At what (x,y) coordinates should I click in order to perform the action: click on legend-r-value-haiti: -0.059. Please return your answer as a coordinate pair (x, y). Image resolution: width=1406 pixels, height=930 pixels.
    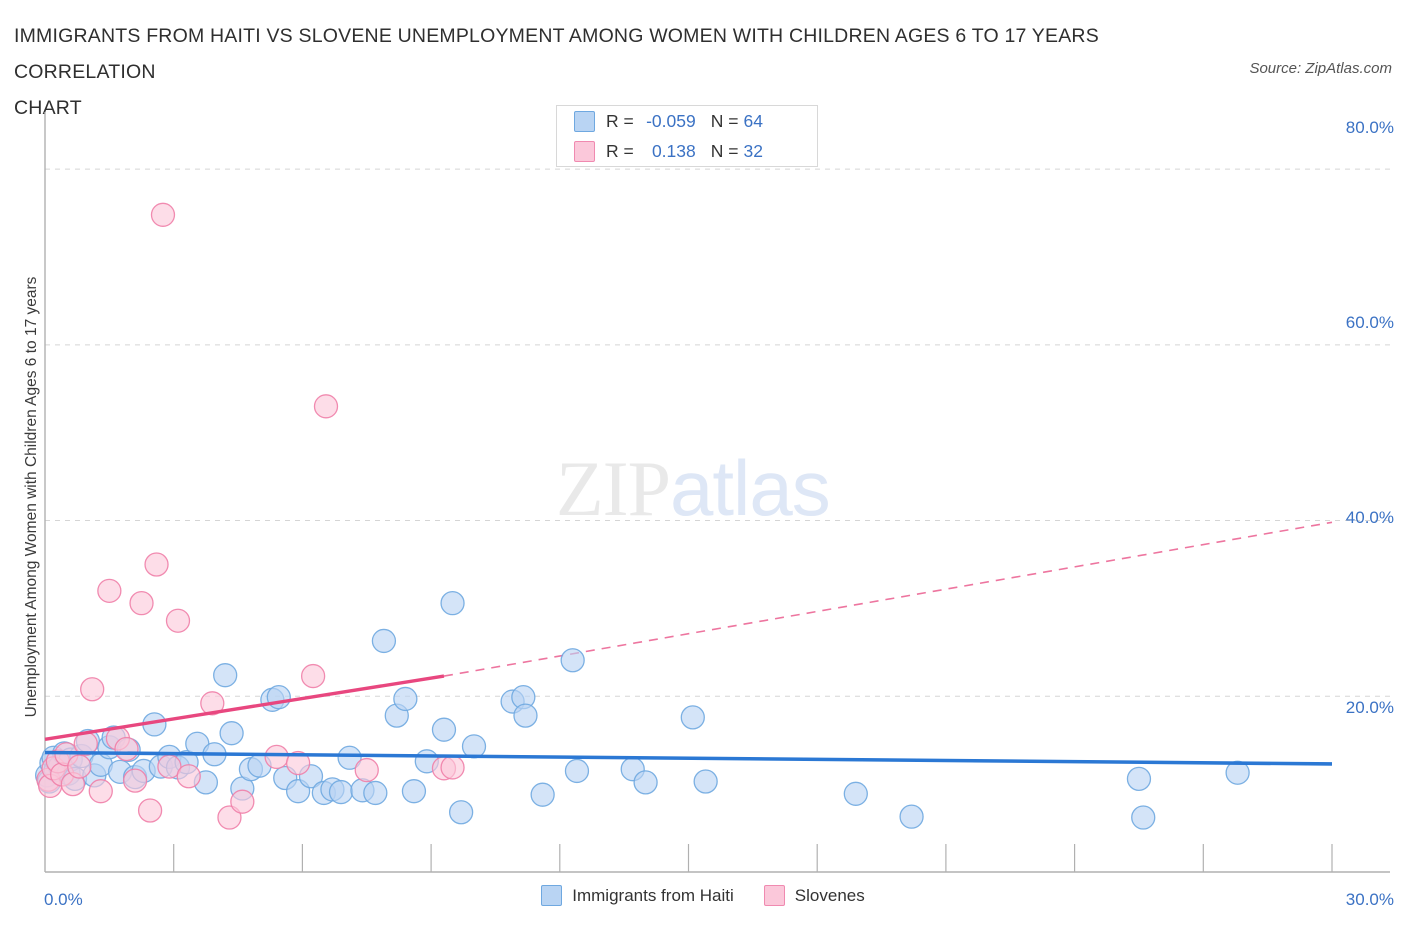
    Looking at the image, I should click on (671, 120).